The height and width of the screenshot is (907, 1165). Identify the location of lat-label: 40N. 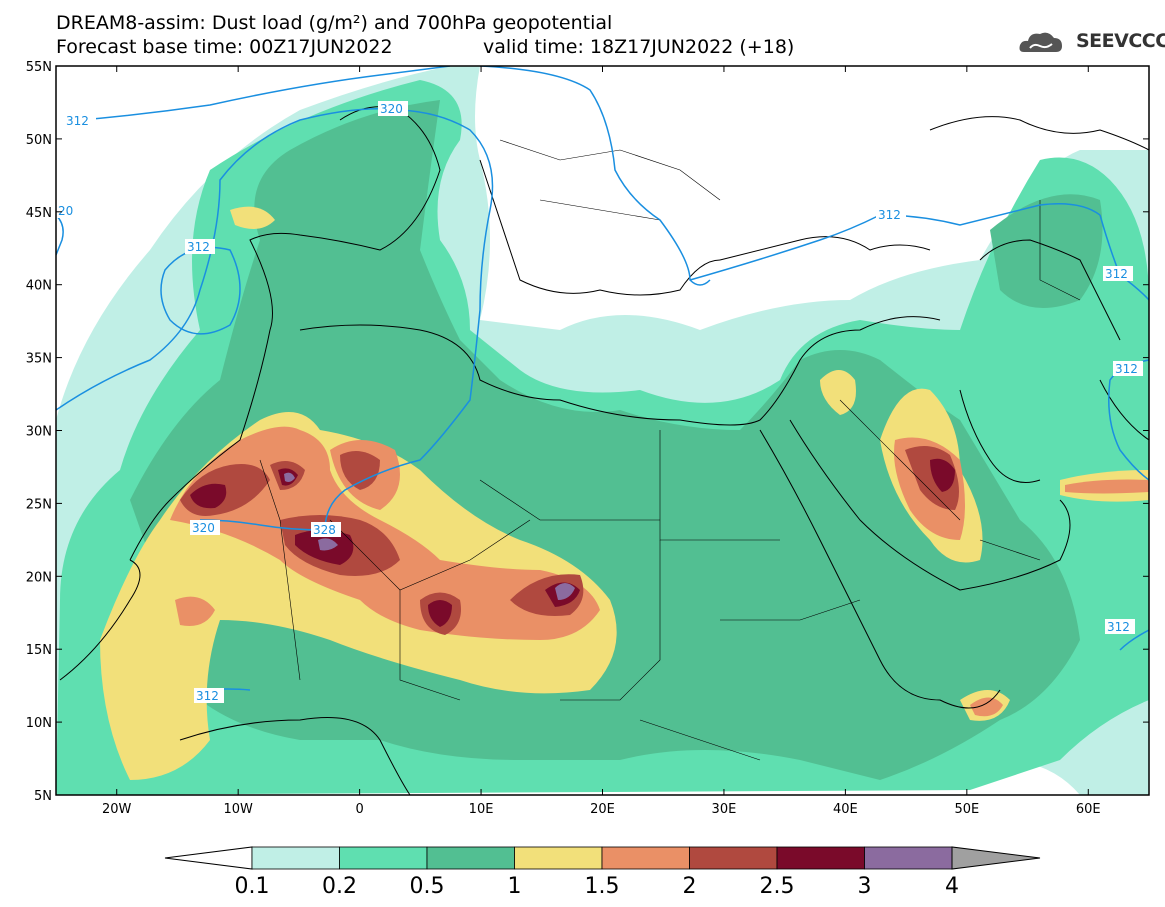
(39, 286).